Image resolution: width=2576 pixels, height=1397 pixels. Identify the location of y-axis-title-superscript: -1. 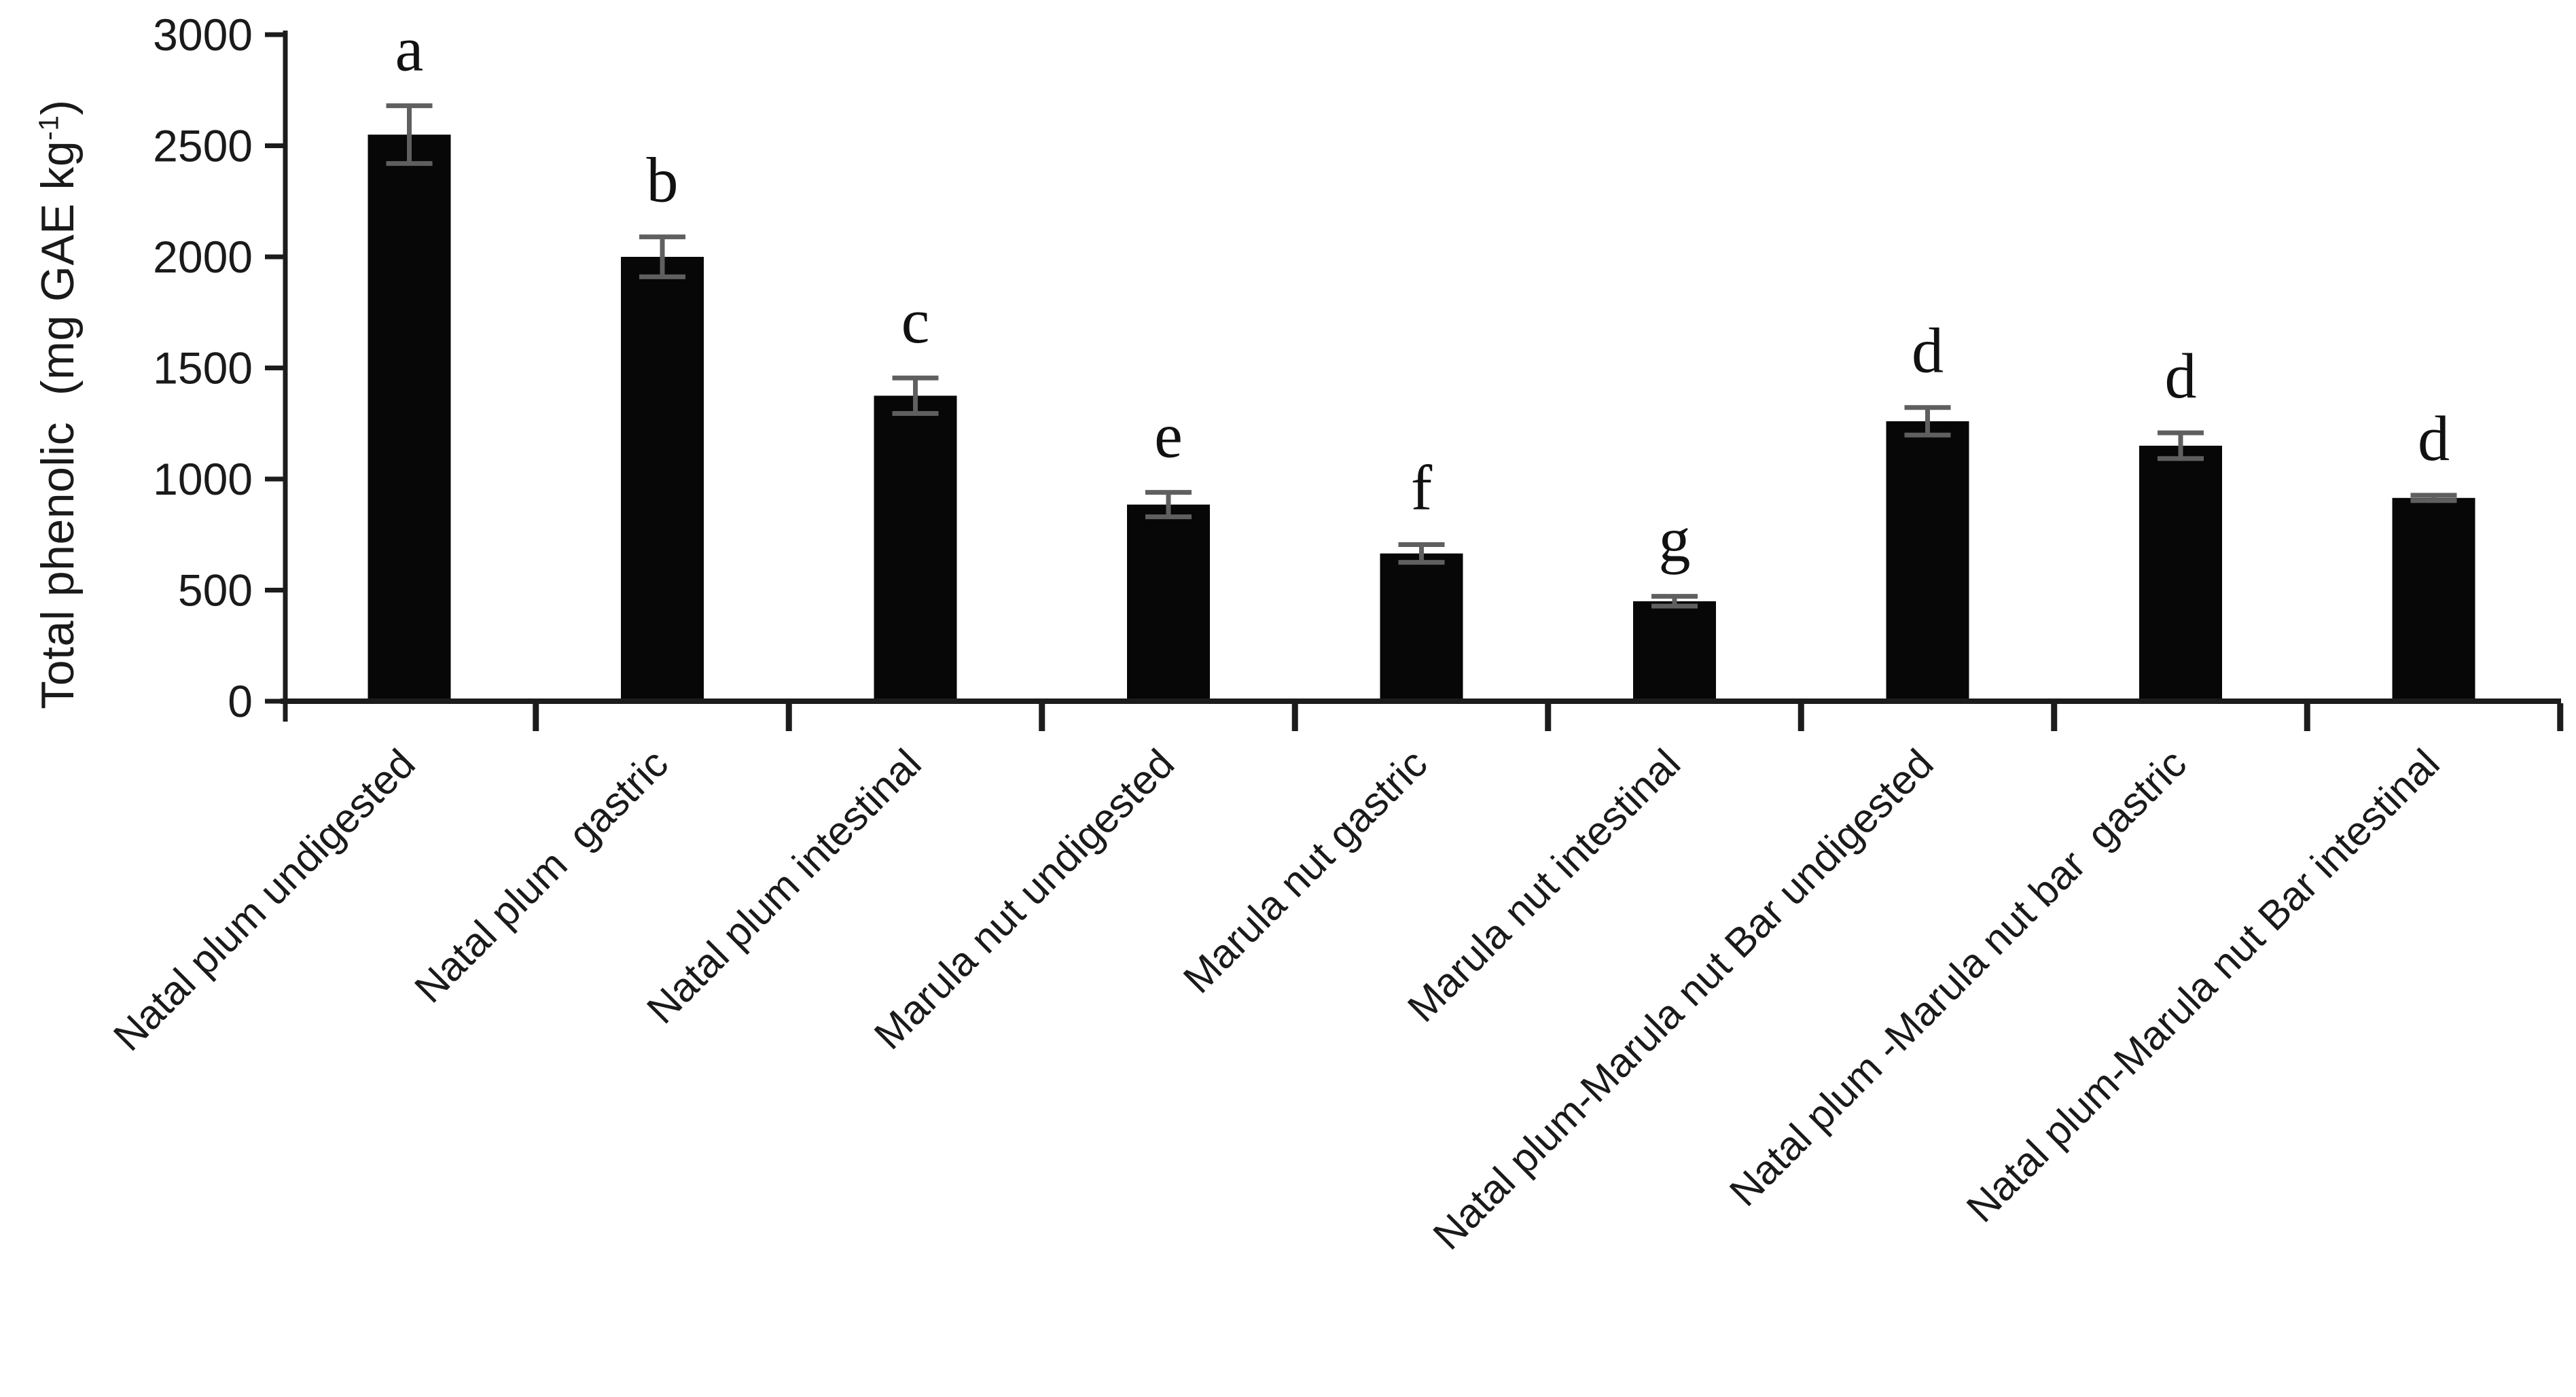
(49, 128).